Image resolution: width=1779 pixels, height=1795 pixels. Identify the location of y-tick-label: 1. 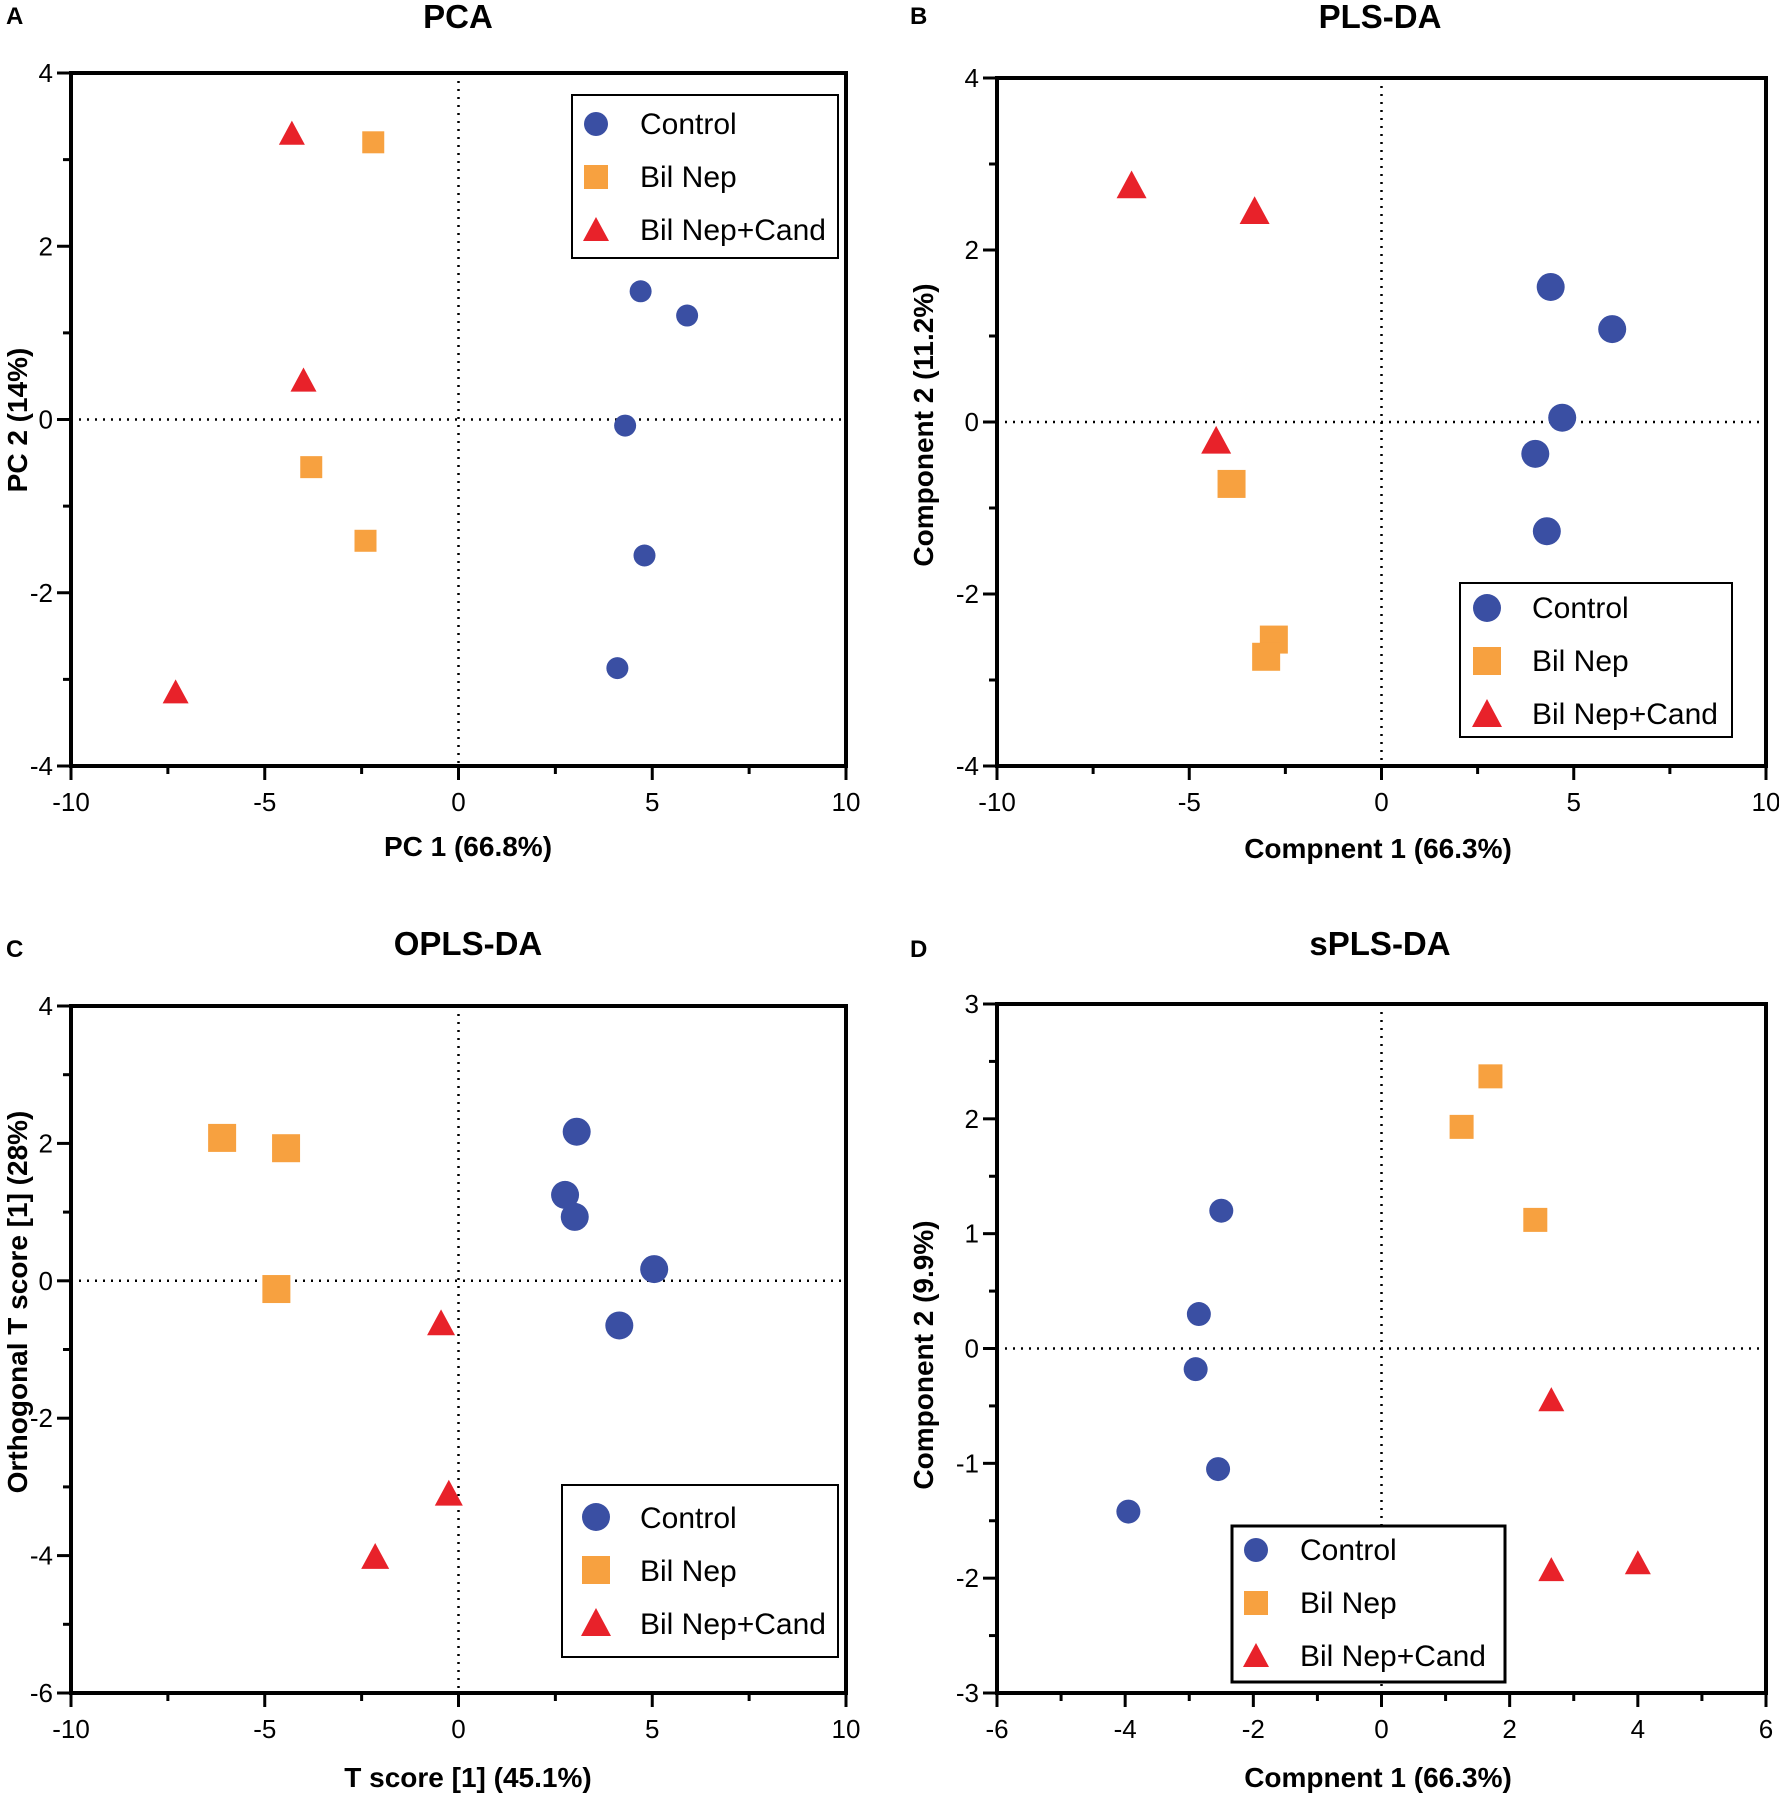
(972, 1234).